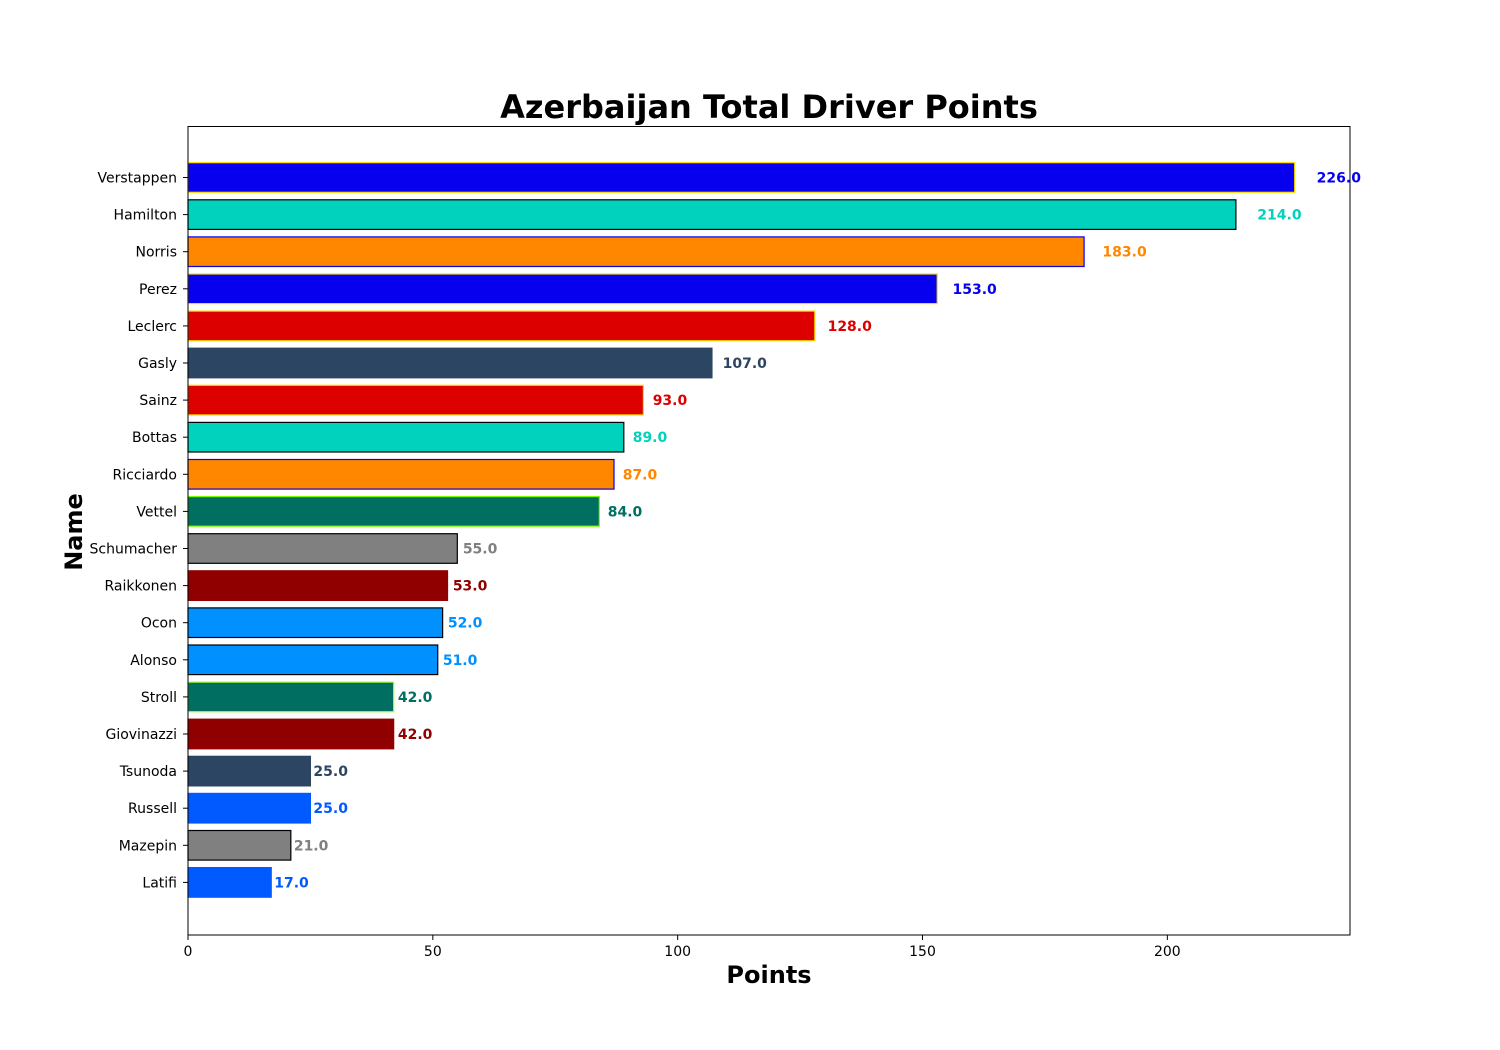 The width and height of the screenshot is (1500, 1050). Describe the element at coordinates (239, 845) in the screenshot. I see `bar-mazepin` at that location.